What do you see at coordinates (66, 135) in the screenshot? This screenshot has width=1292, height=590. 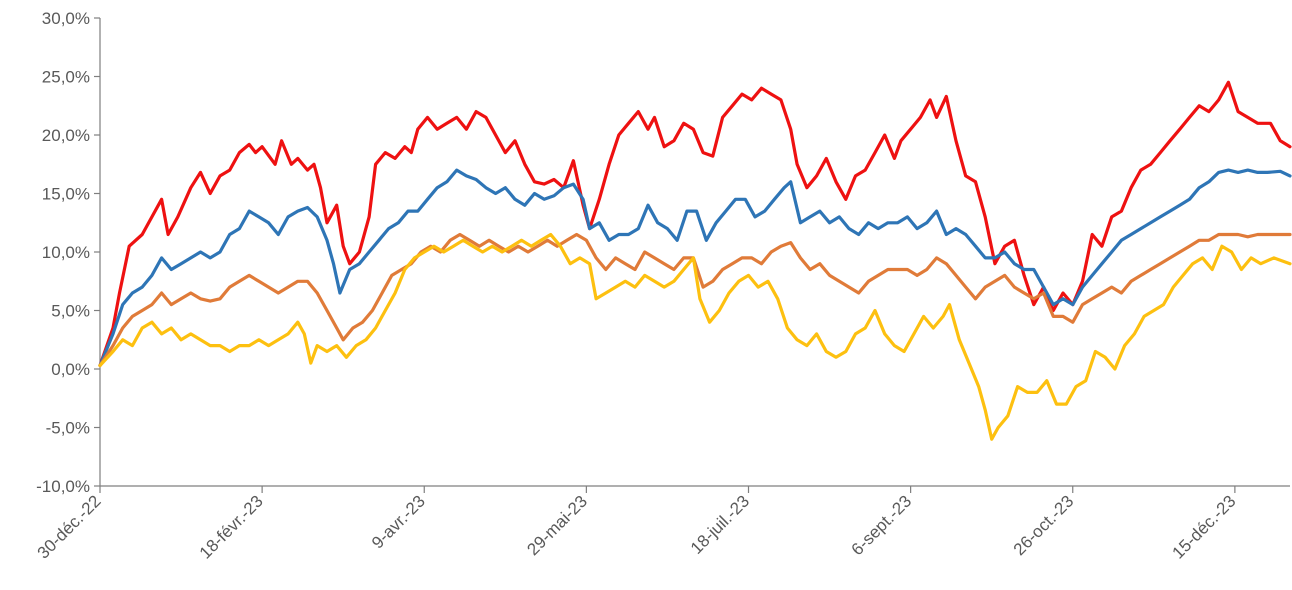 I see `y-tick-label: 20,0%` at bounding box center [66, 135].